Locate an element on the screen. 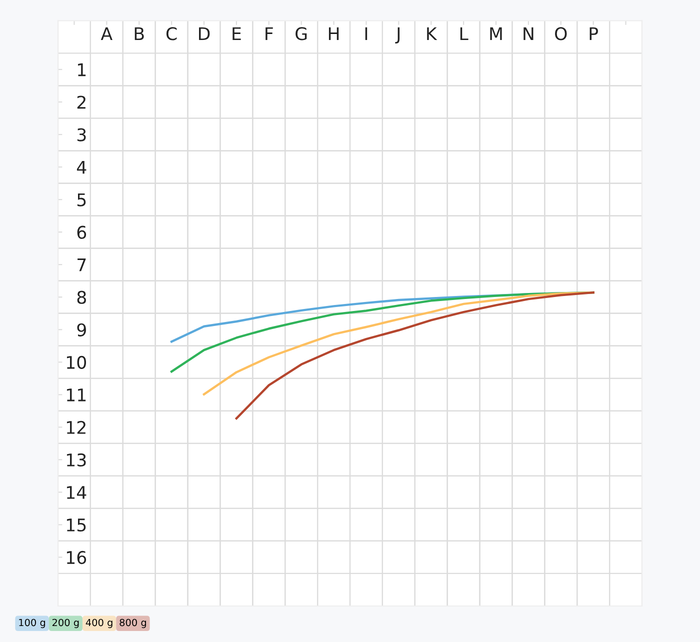 Image resolution: width=700 pixels, height=642 pixels. x-tick-label: L is located at coordinates (464, 33).